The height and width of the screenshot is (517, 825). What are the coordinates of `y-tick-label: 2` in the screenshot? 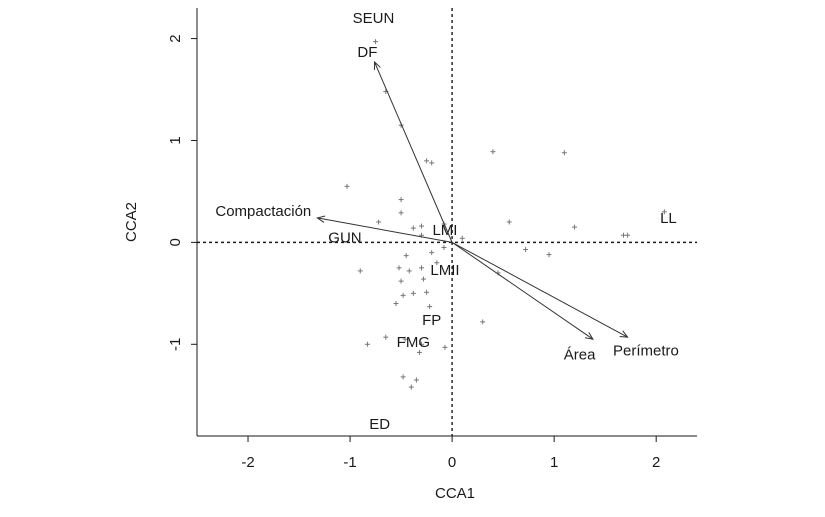 It's located at (175, 38).